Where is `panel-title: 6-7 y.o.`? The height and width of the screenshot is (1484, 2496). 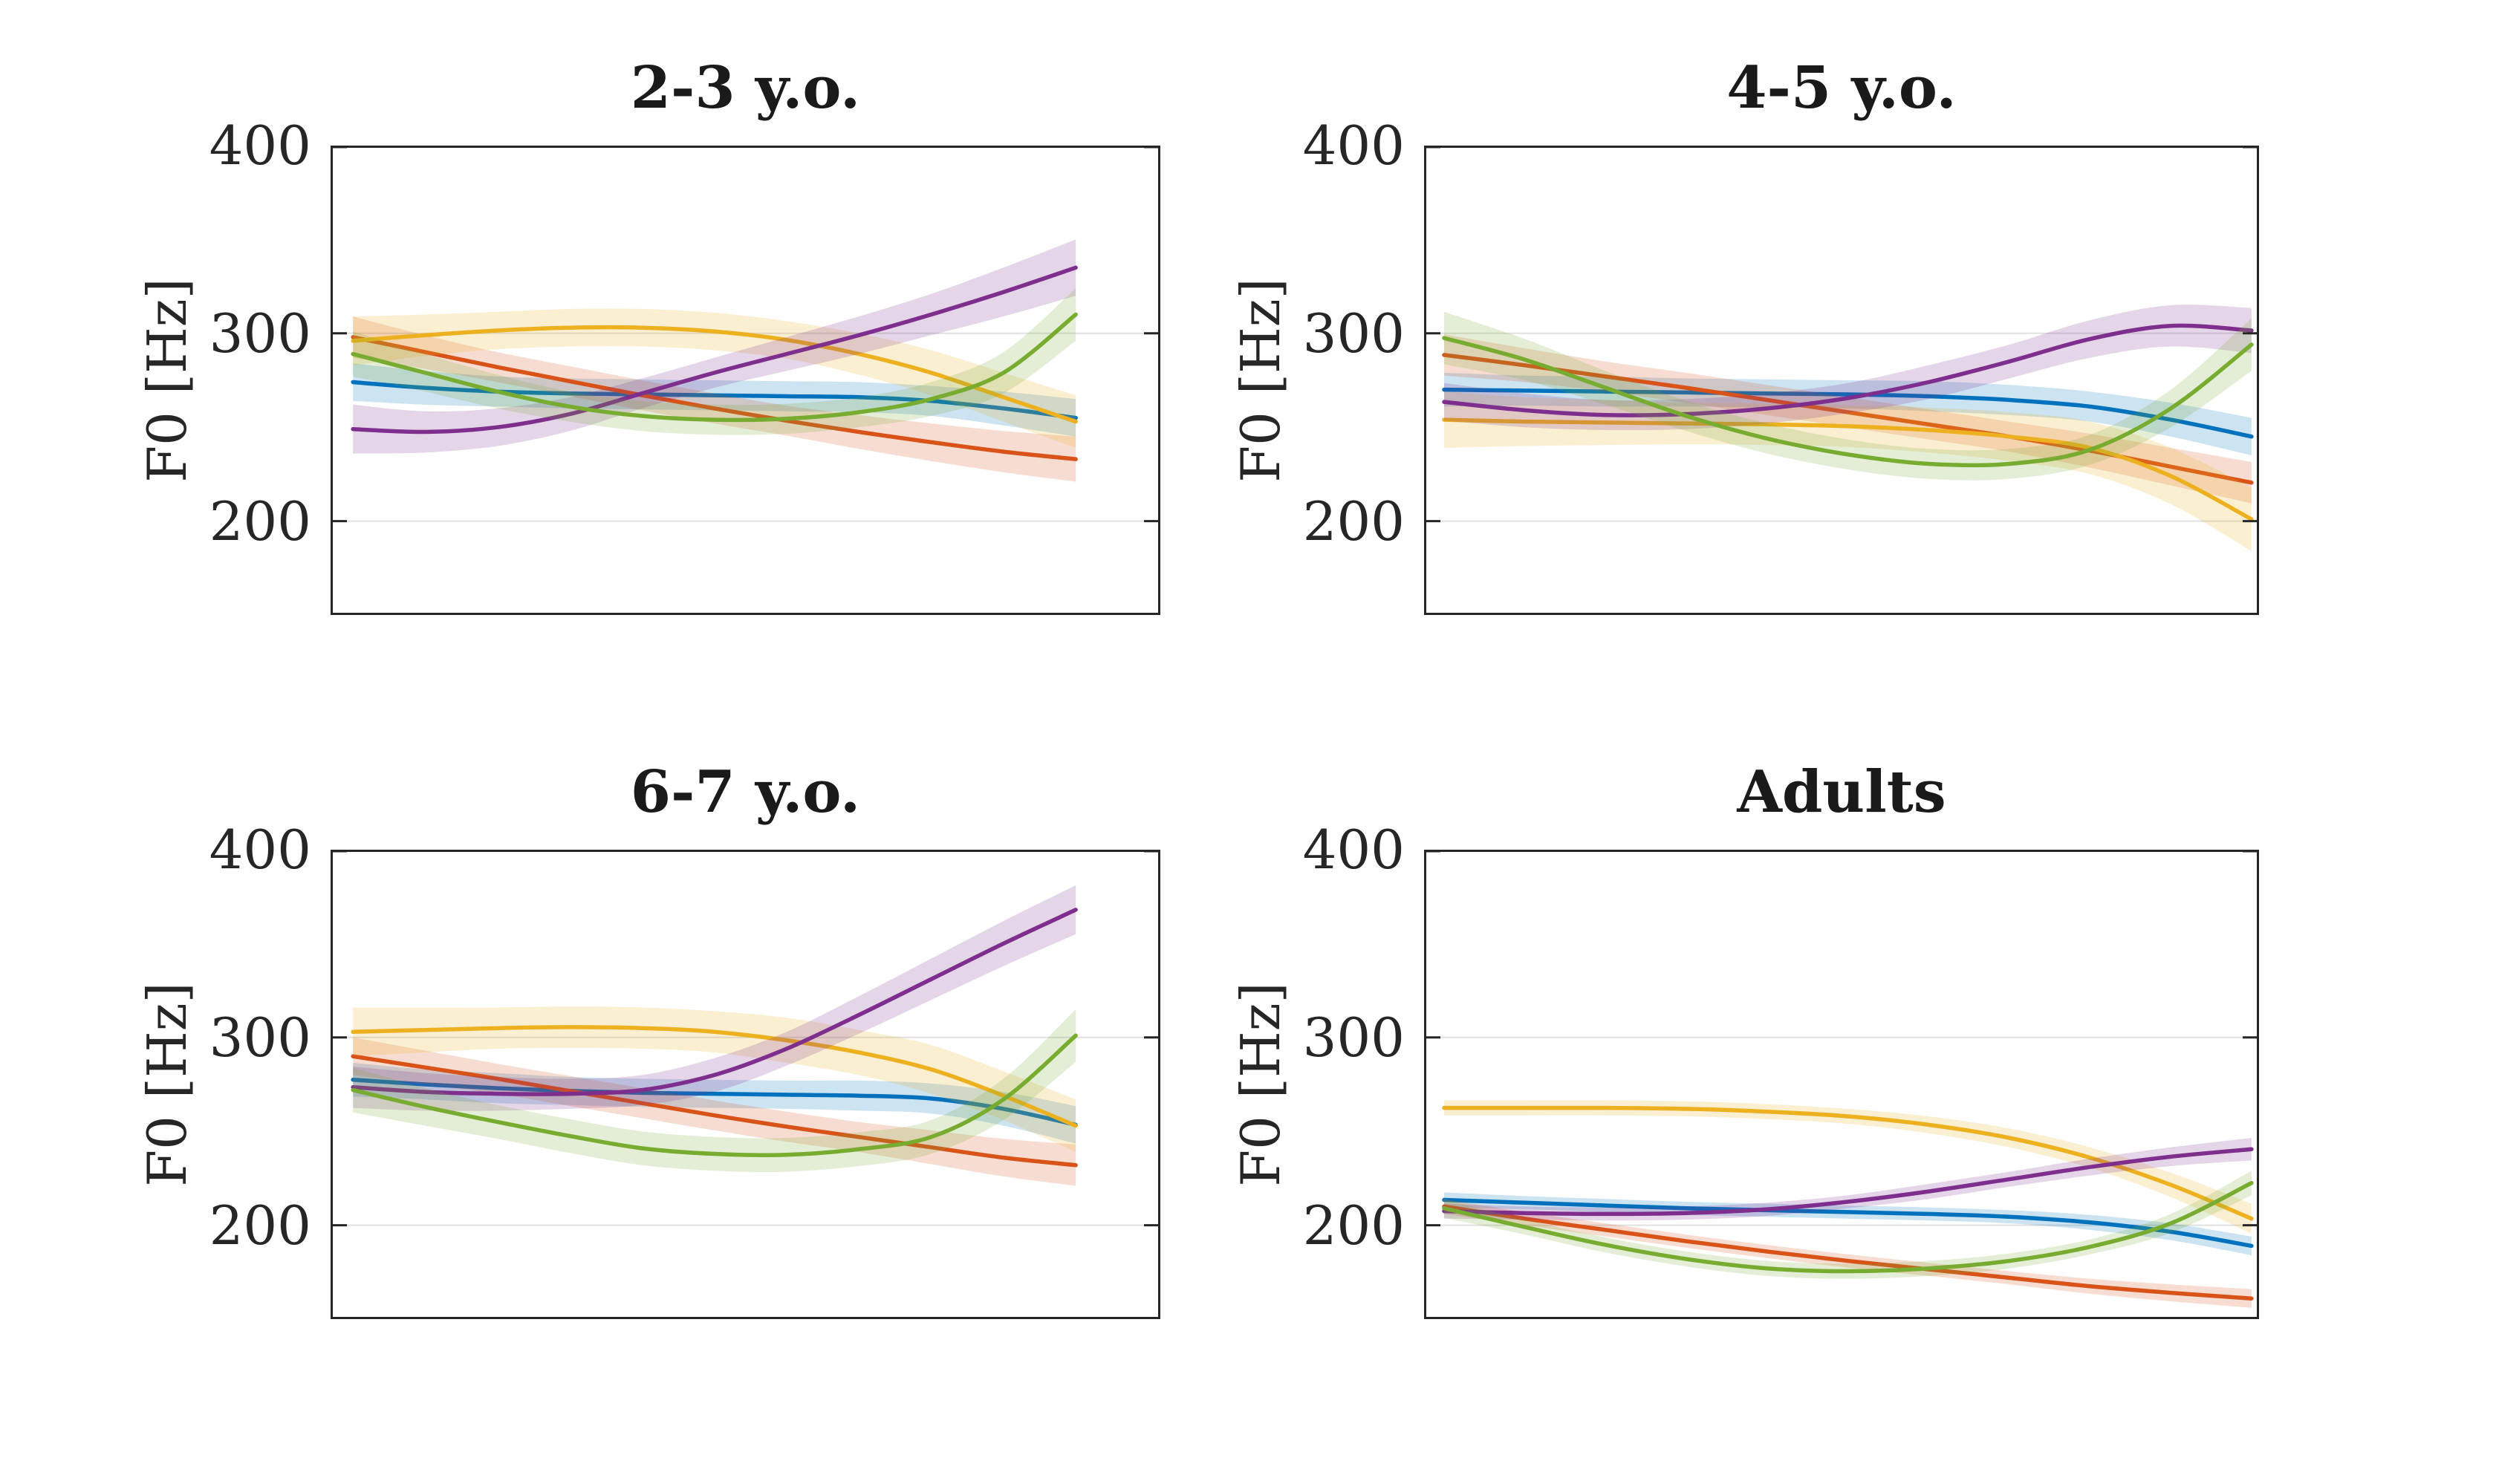 panel-title: 6-7 y.o. is located at coordinates (746, 792).